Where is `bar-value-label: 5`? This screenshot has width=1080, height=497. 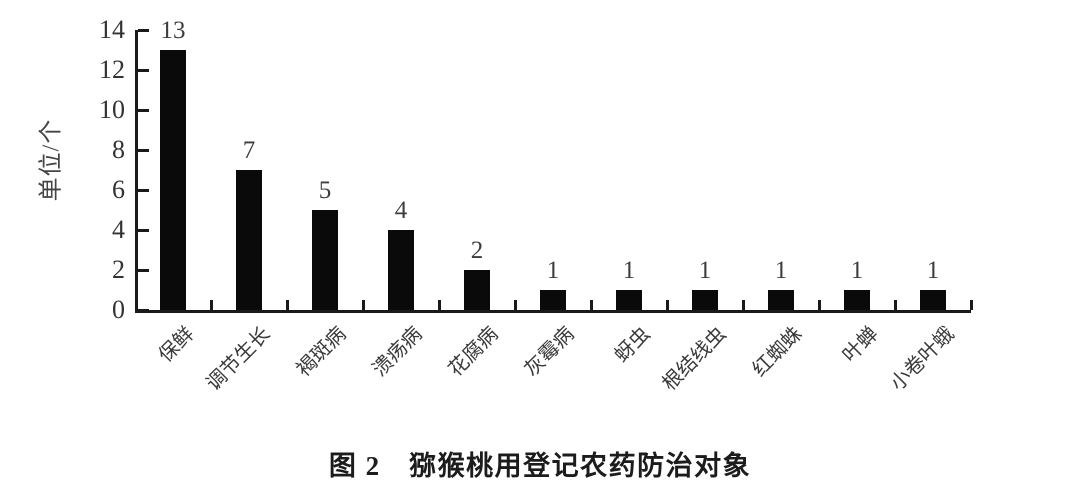
bar-value-label: 5 is located at coordinates (325, 190).